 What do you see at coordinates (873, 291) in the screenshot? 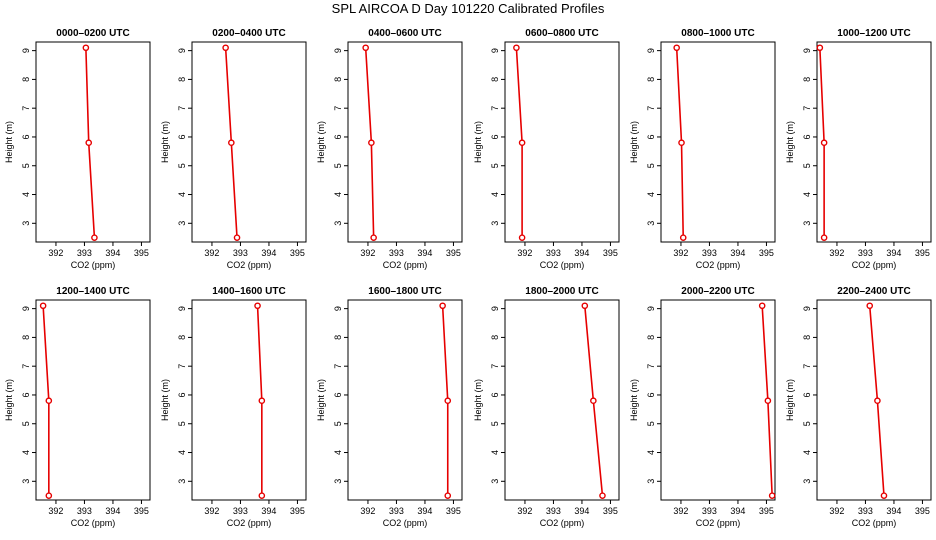
I see `panel-title: 2200–2400 UTC` at bounding box center [873, 291].